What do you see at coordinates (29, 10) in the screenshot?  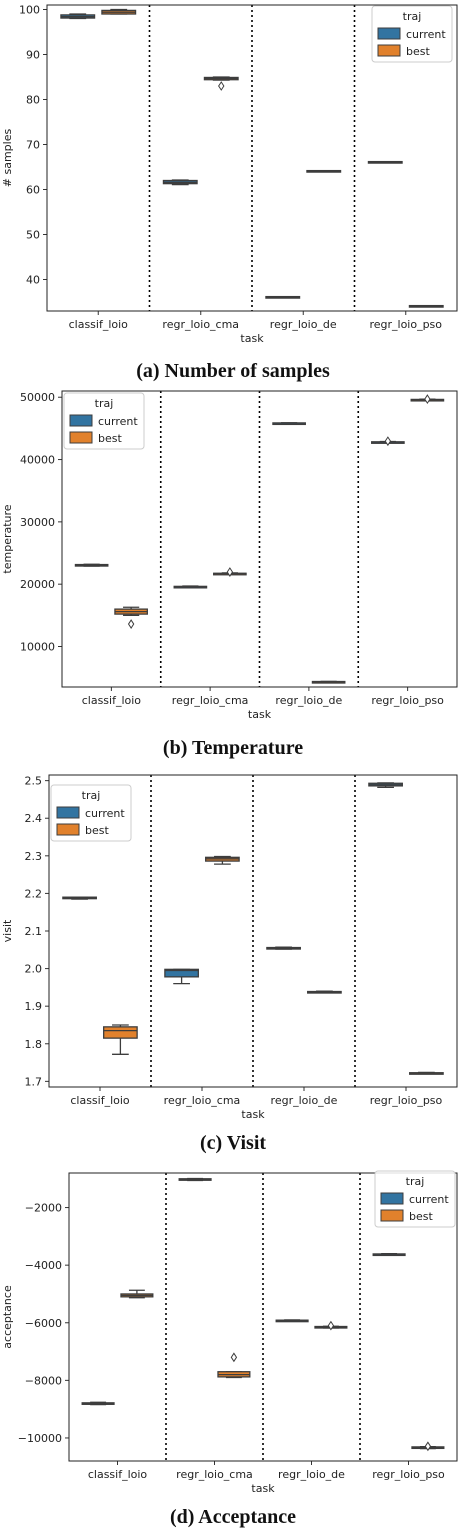 I see `y-tick-label: 100` at bounding box center [29, 10].